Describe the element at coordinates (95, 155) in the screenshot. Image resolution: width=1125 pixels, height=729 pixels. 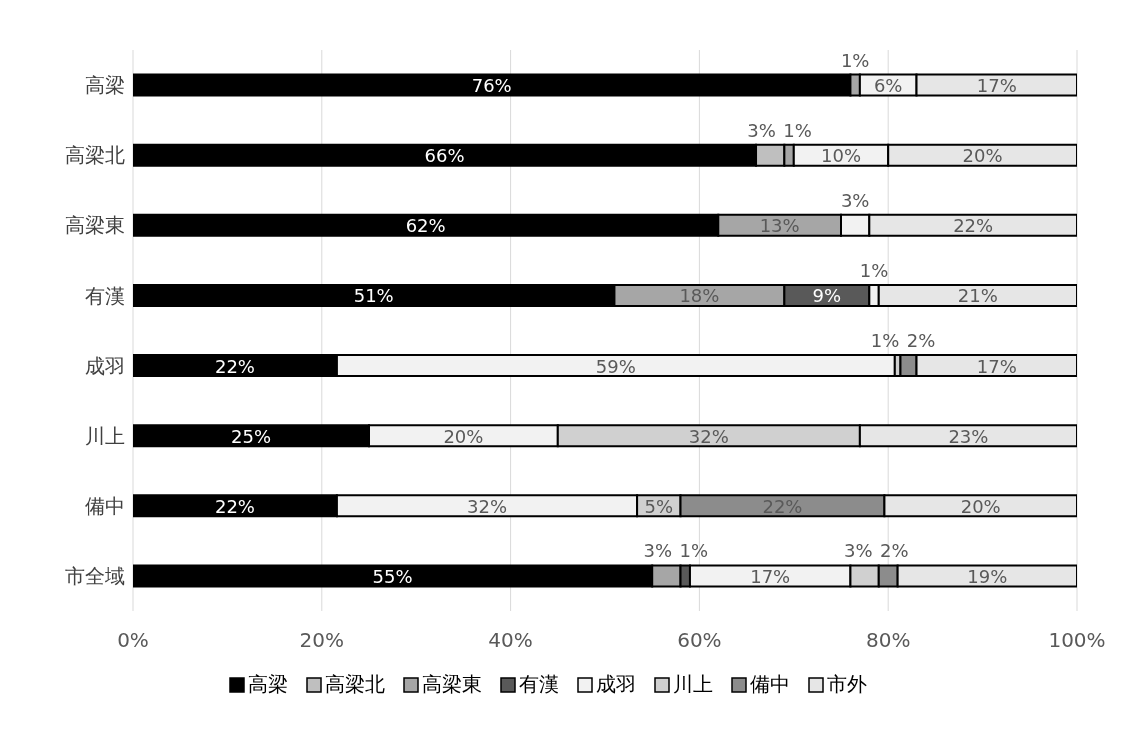
I see `y-tick-label: 高梁北` at that location.